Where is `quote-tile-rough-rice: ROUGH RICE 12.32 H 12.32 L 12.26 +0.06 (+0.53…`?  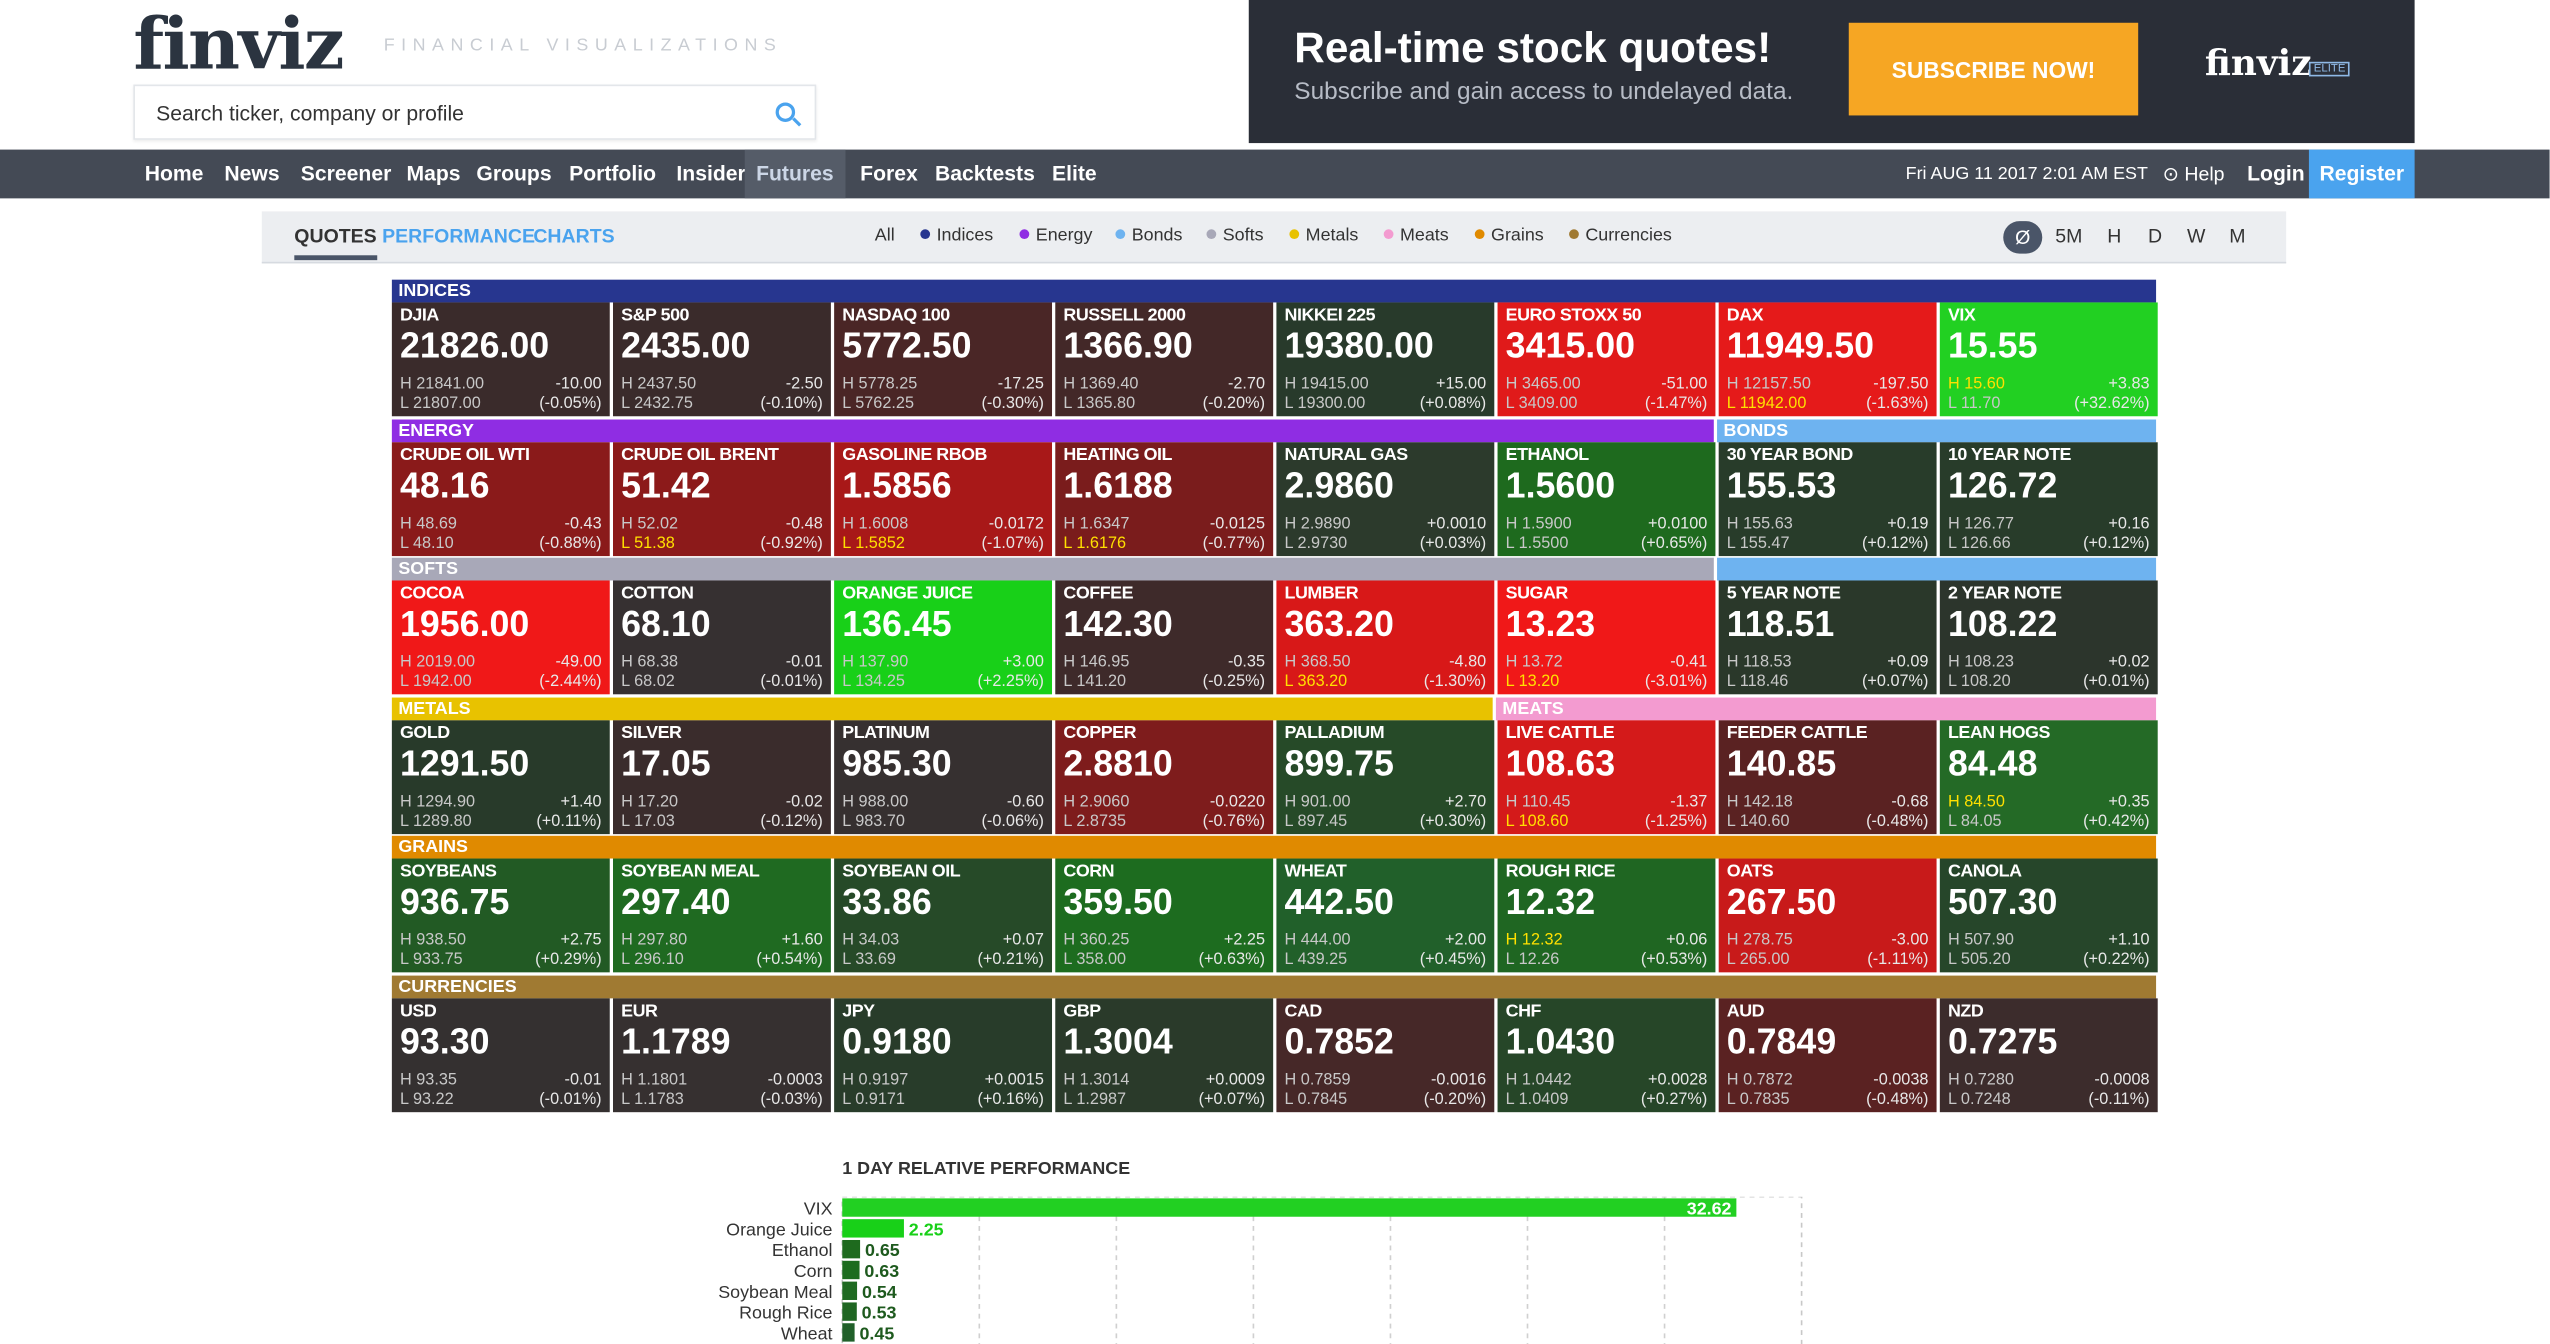 quote-tile-rough-rice: ROUGH RICE 12.32 H 12.32 L 12.26 +0.06 (+0.53… is located at coordinates (1606, 915).